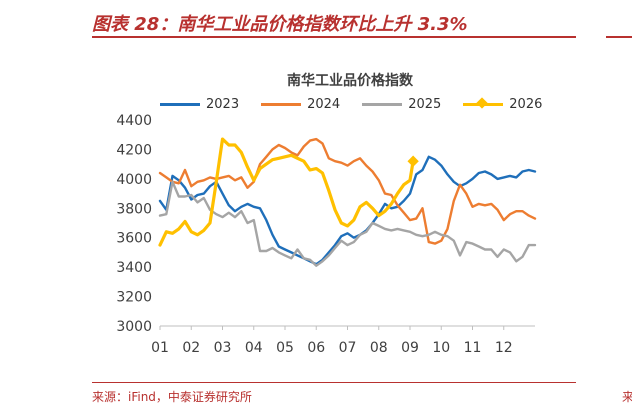 This screenshot has width=632, height=416. I want to click on x-tick-label: 06, so click(316, 348).